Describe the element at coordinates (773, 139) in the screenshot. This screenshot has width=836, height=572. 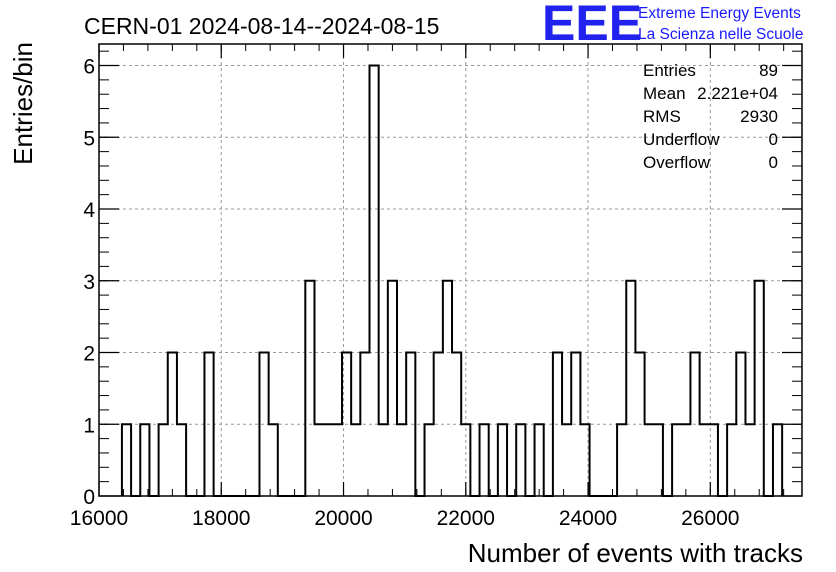
I see `stats-underflow-value: 0` at that location.